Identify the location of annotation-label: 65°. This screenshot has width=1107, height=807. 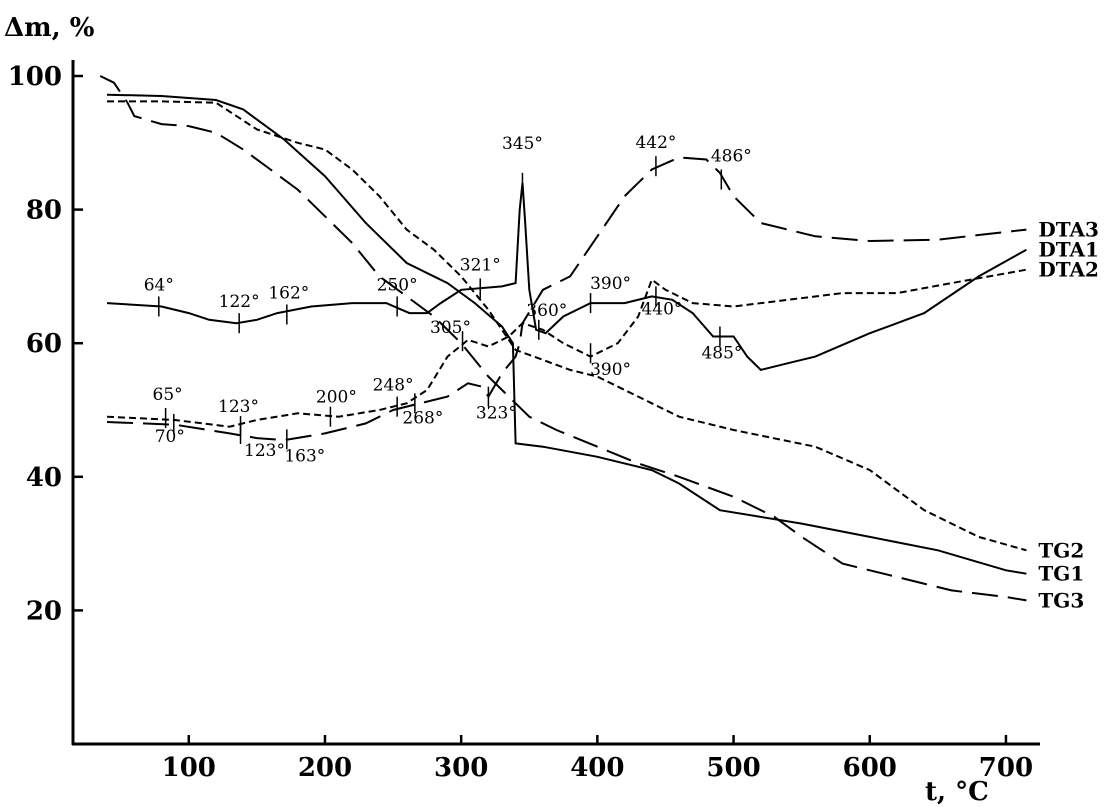
(168, 395).